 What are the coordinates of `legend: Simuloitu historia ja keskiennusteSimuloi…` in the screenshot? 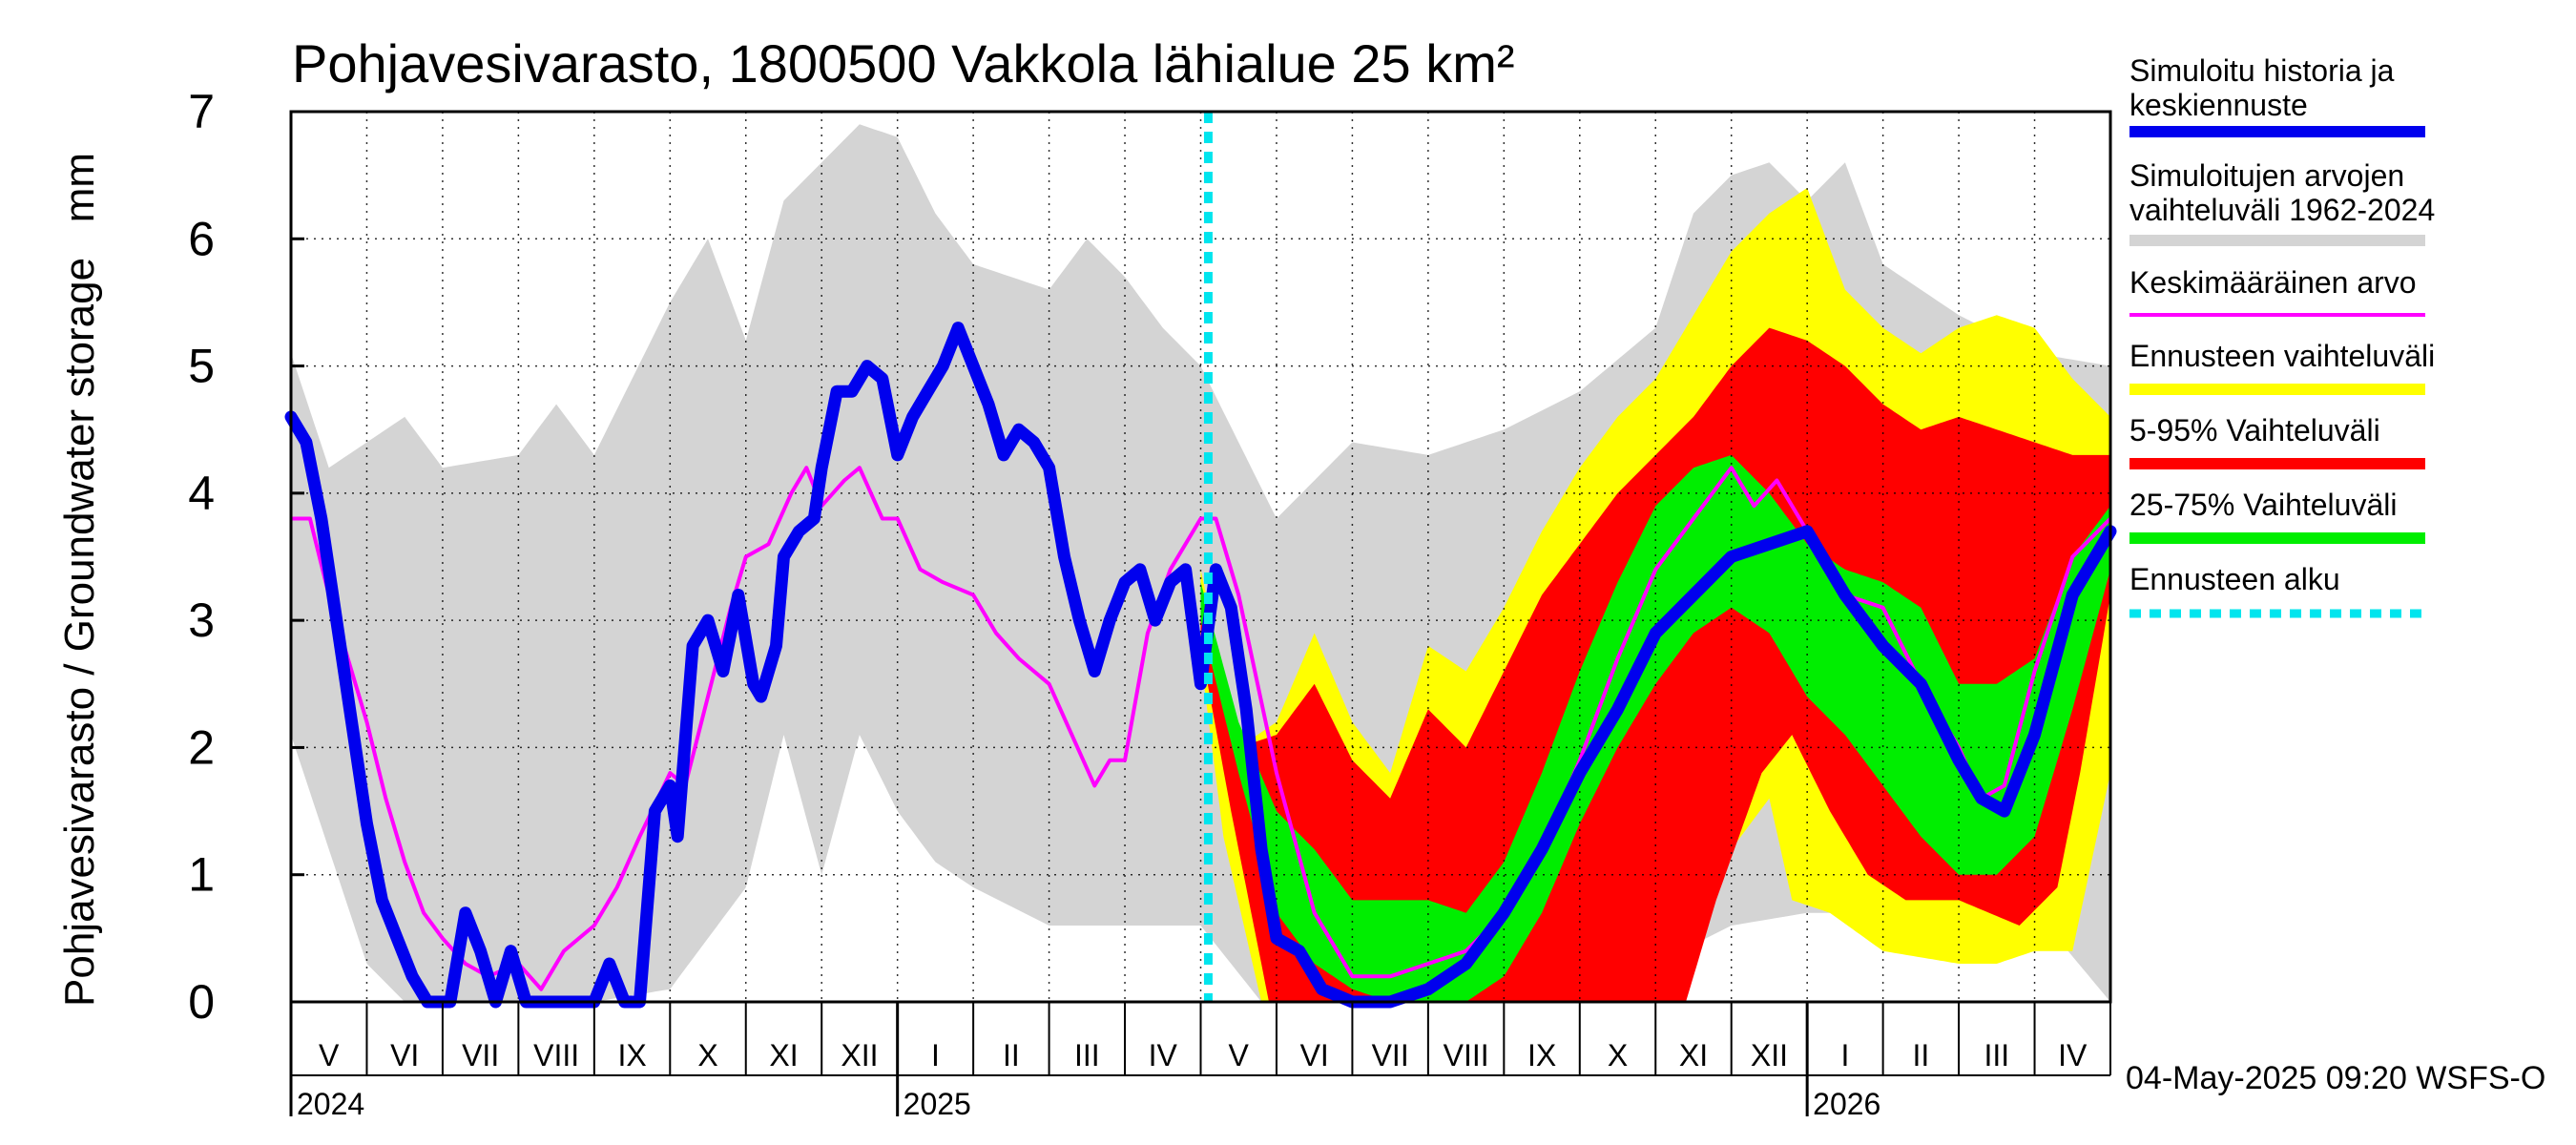 It's located at (2282, 336).